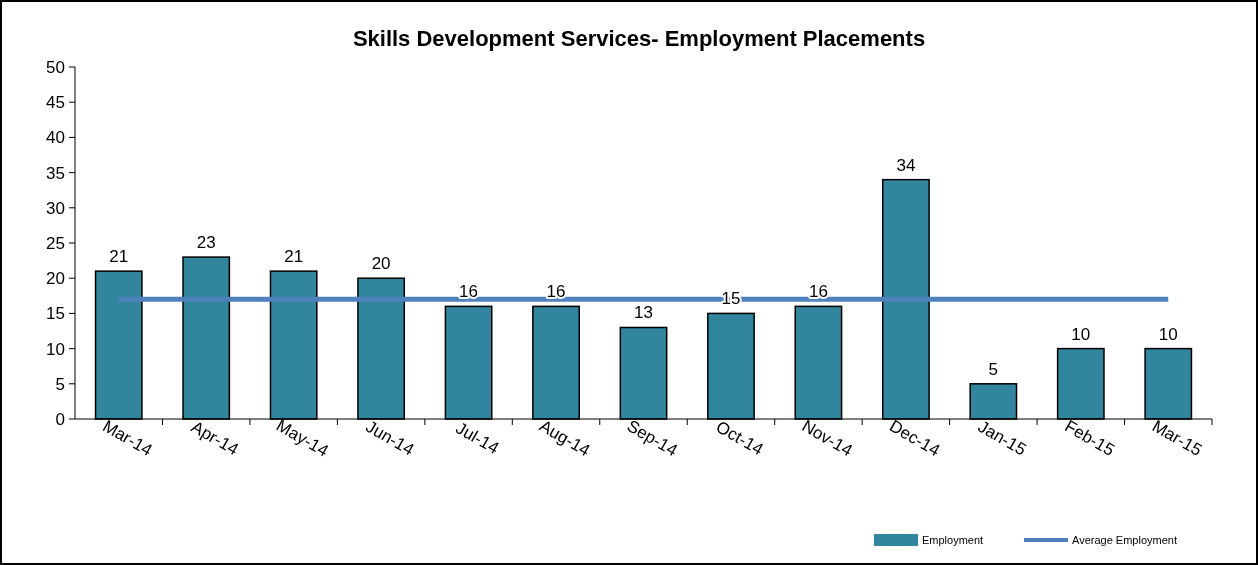 Image resolution: width=1258 pixels, height=565 pixels. I want to click on y-tick-label: 20, so click(55, 279).